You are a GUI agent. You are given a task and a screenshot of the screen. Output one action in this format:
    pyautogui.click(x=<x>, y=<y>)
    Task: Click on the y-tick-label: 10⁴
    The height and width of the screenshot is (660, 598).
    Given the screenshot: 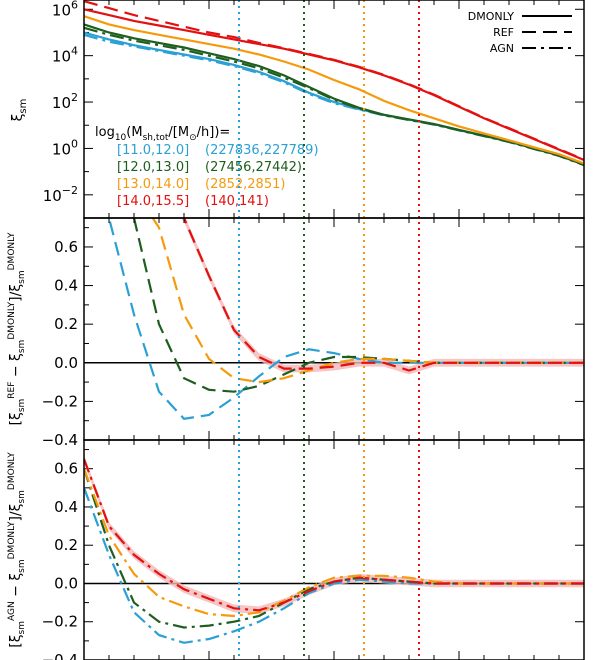 What is the action you would take?
    pyautogui.click(x=65, y=55)
    